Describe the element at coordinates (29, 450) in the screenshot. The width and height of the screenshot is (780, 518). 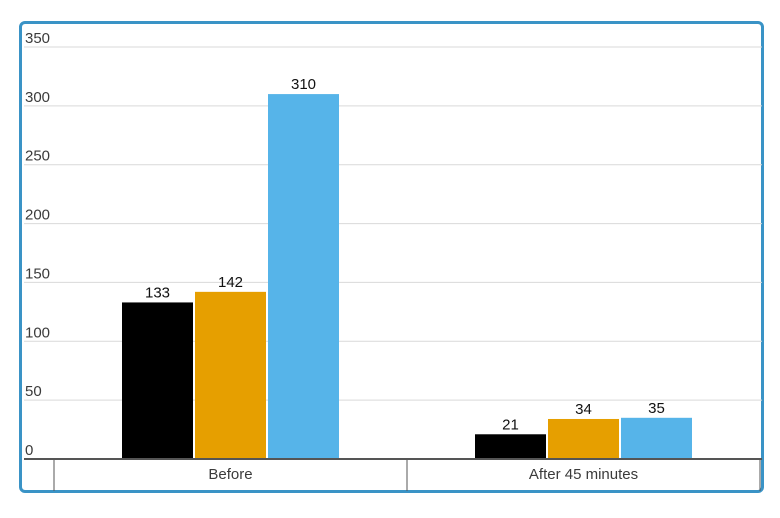
I see `y-tick-label: 0` at that location.